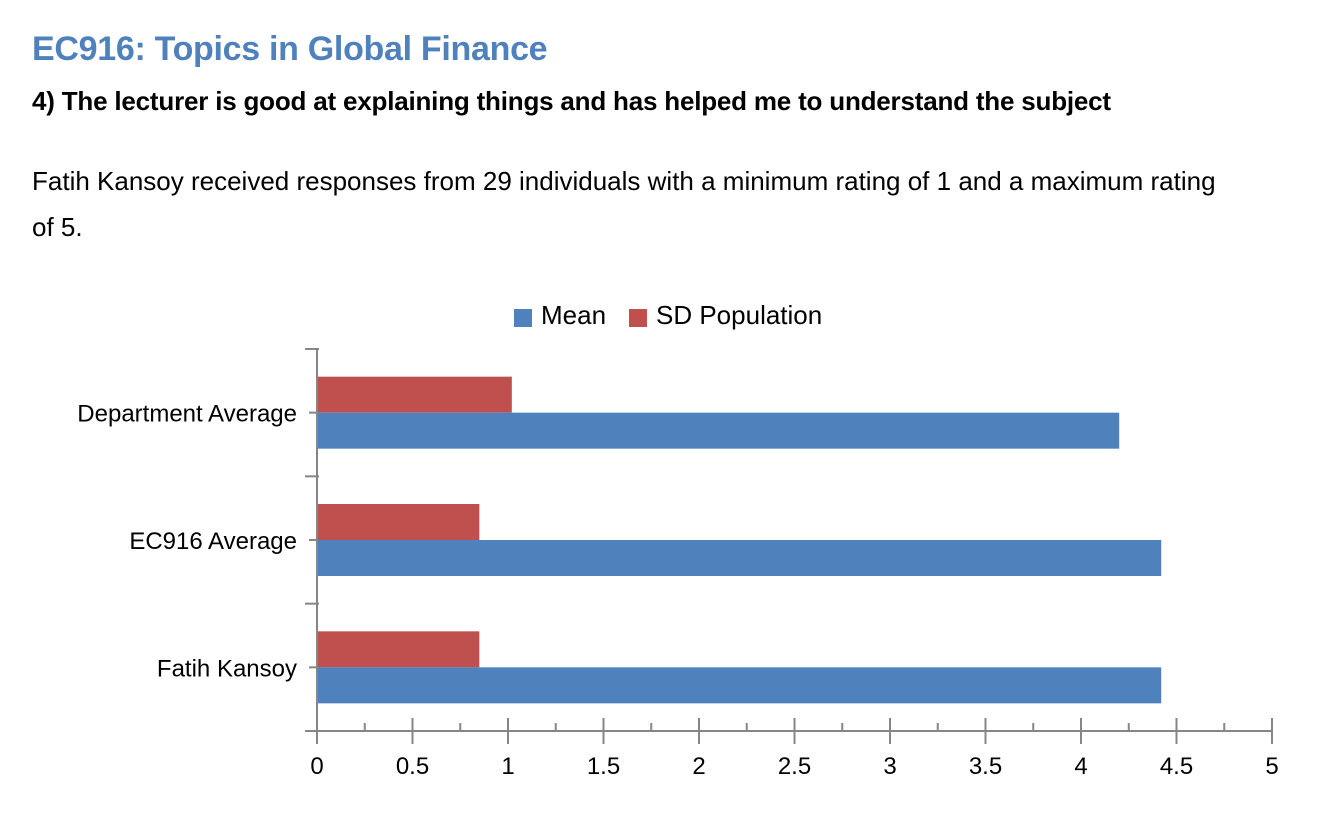 The height and width of the screenshot is (823, 1325). Describe the element at coordinates (412, 766) in the screenshot. I see `x-tick-label: 0.5` at that location.